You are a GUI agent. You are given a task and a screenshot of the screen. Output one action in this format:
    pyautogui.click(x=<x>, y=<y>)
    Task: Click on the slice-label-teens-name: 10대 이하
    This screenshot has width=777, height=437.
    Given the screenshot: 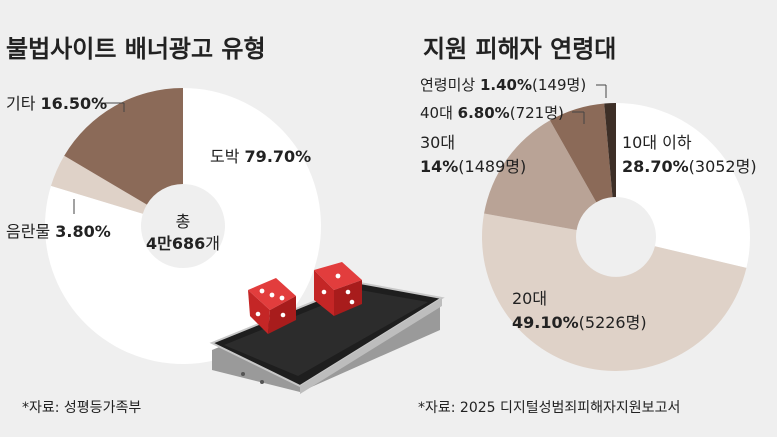 What is the action you would take?
    pyautogui.click(x=657, y=142)
    